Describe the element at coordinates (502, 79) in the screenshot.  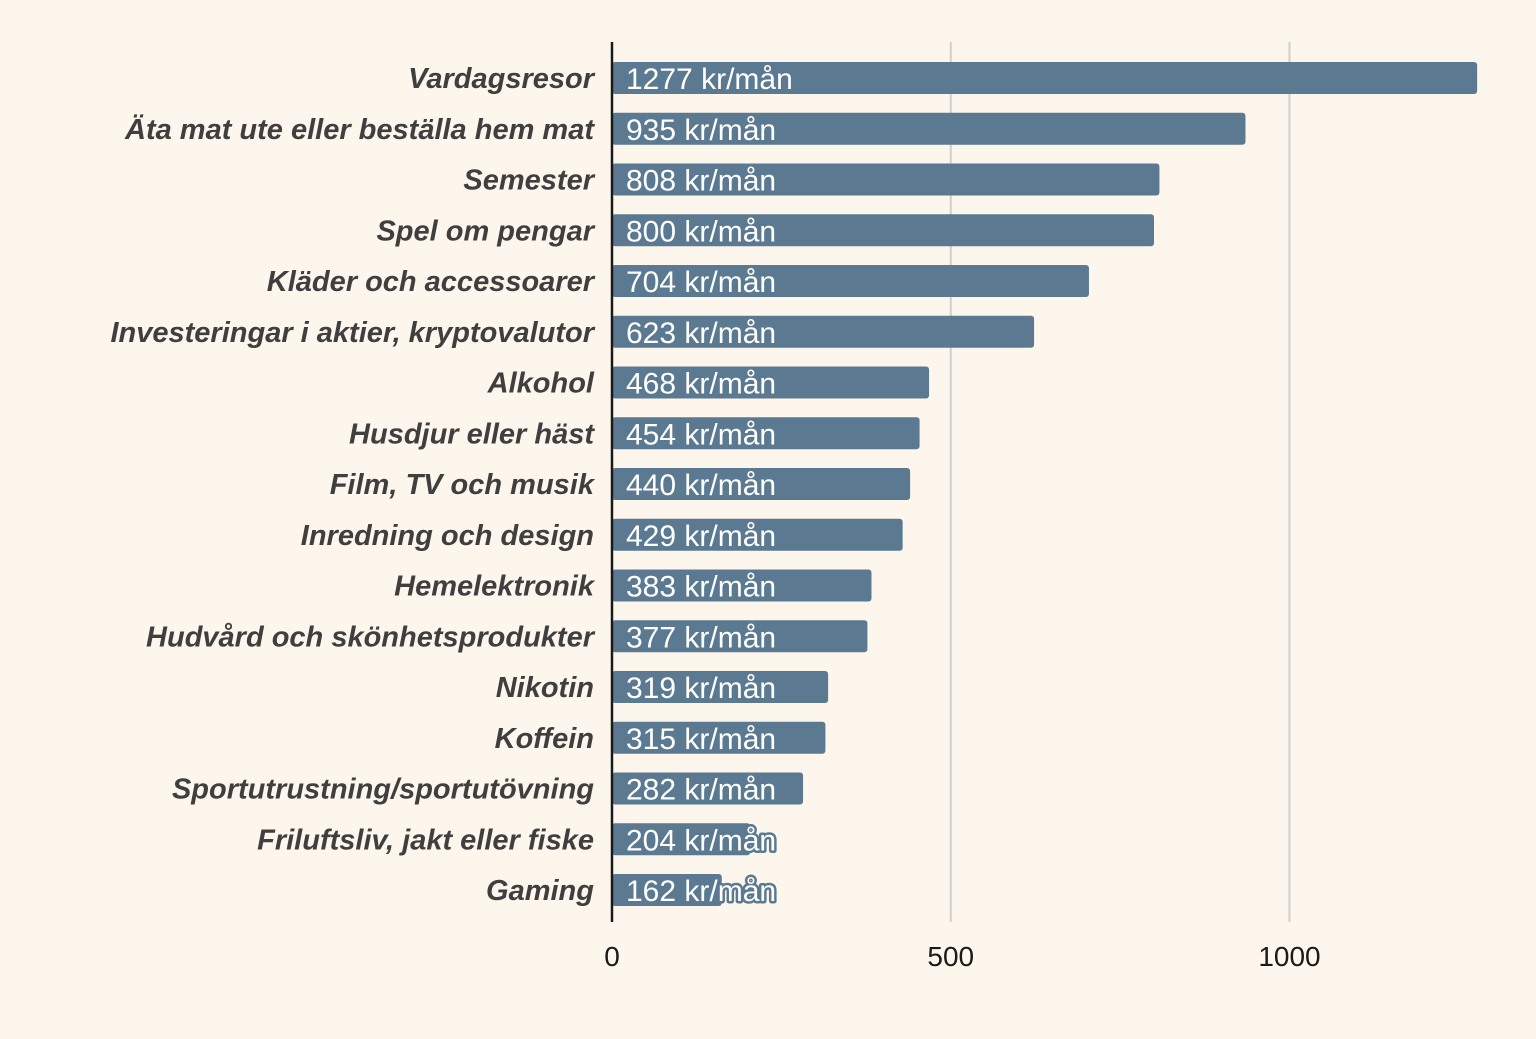
I see `category-label: Vardagsresor` at that location.